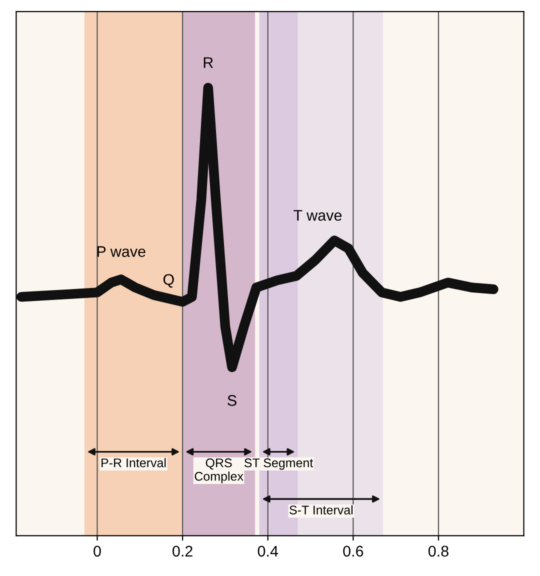 The width and height of the screenshot is (540, 576). Describe the element at coordinates (321, 509) in the screenshot. I see `band-label: S-T Interval` at that location.